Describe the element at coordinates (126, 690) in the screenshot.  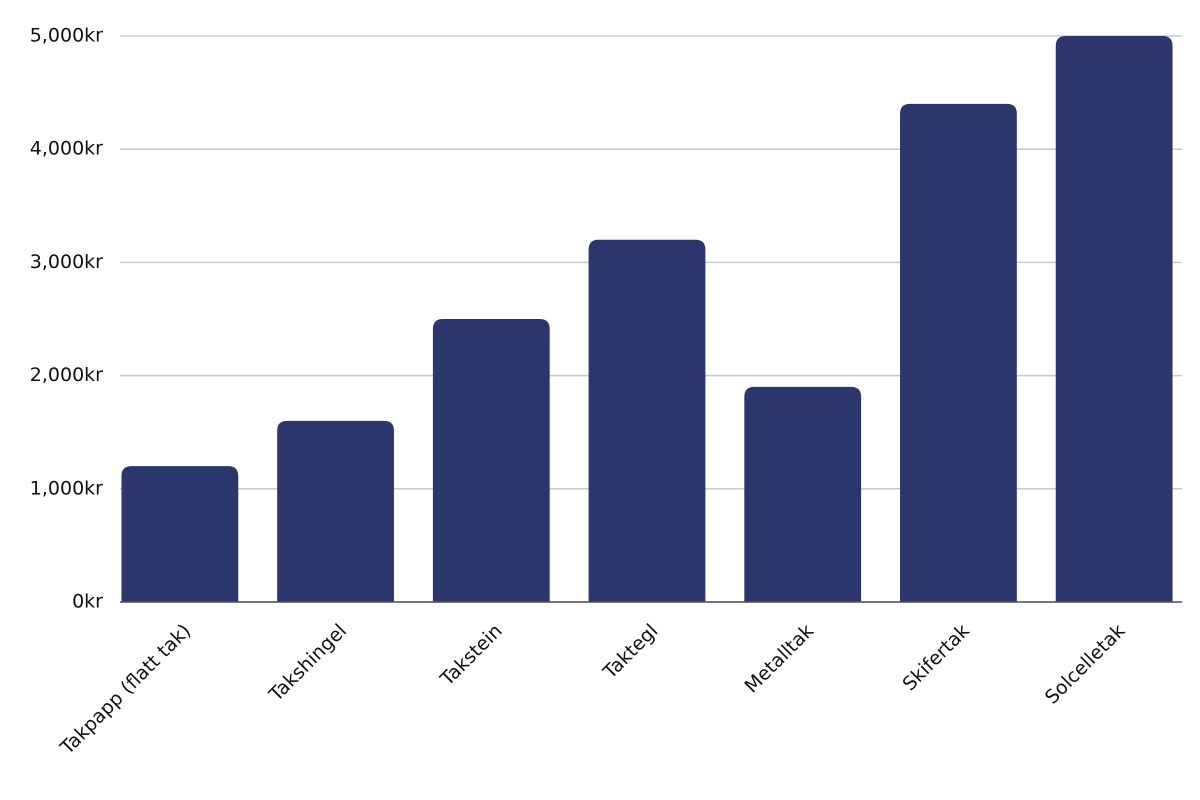
I see `x-tick-label: Takpapp (flatt tak)` at that location.